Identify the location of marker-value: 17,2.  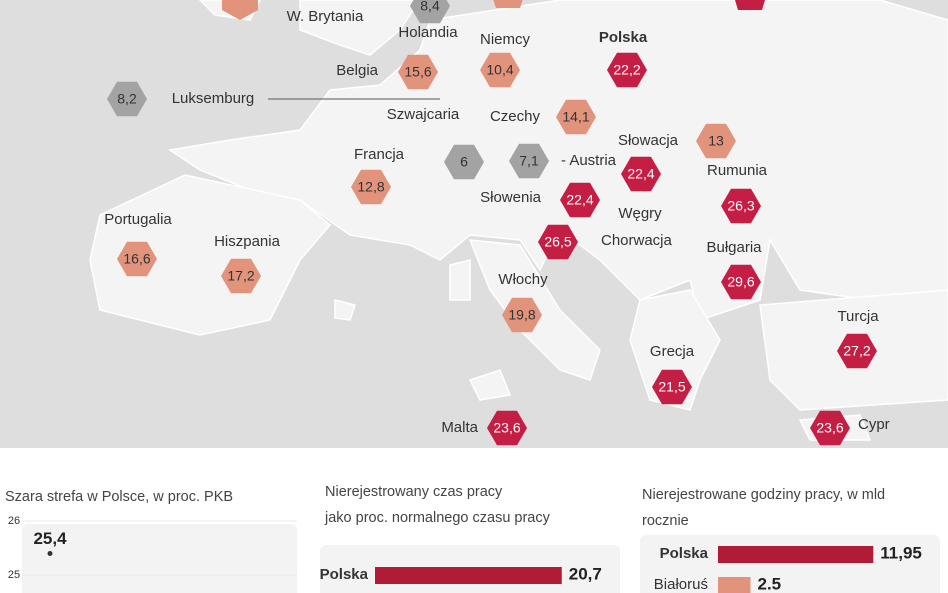
(240, 276).